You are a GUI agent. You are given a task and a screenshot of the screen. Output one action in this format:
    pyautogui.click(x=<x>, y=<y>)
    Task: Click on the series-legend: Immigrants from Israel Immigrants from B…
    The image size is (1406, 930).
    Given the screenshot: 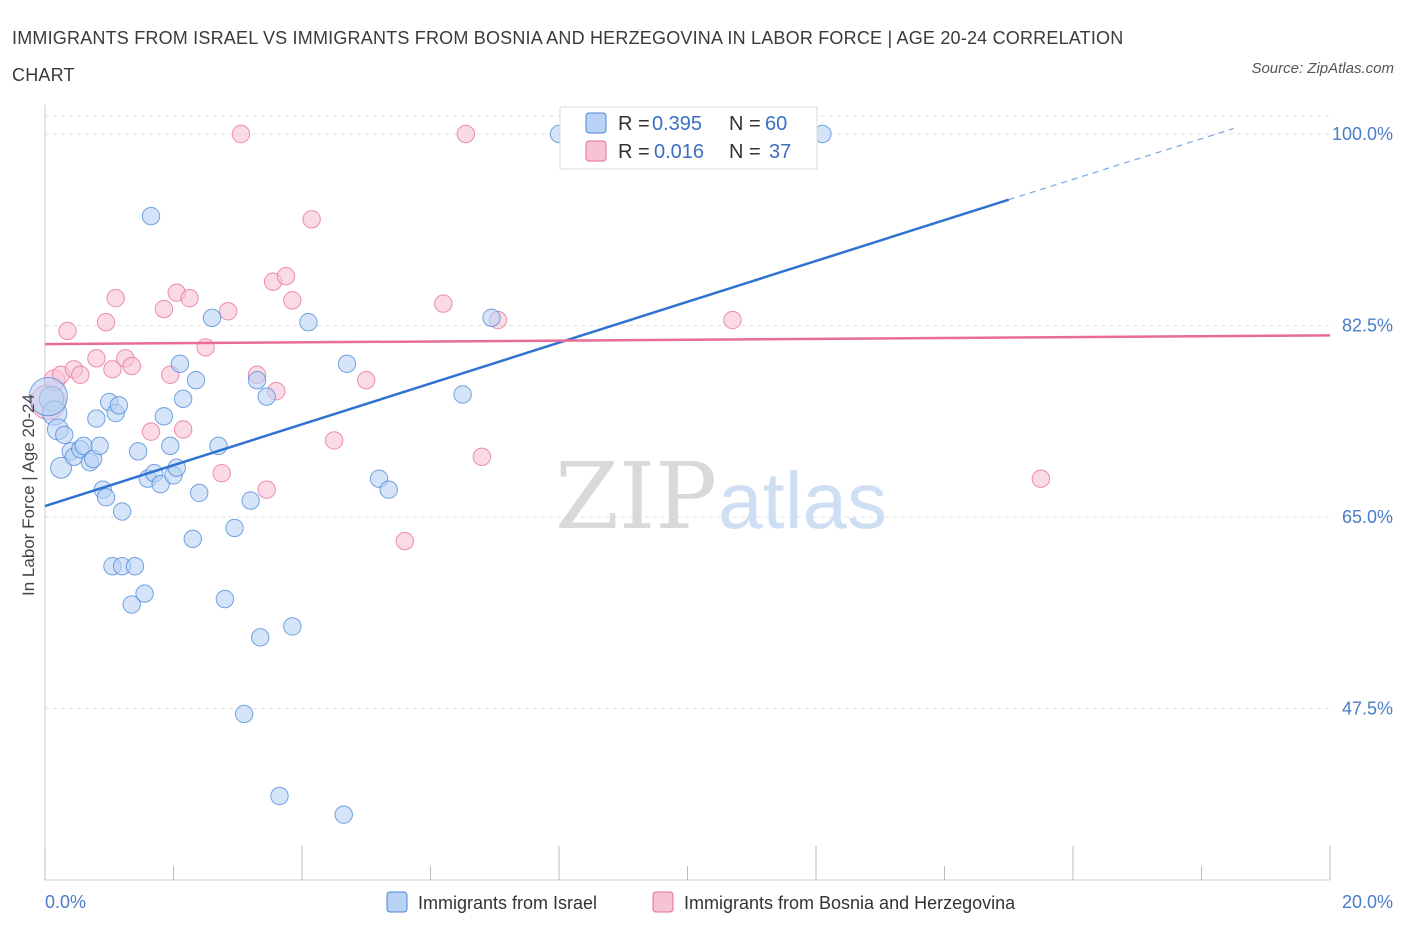 What is the action you would take?
    pyautogui.click(x=701, y=902)
    